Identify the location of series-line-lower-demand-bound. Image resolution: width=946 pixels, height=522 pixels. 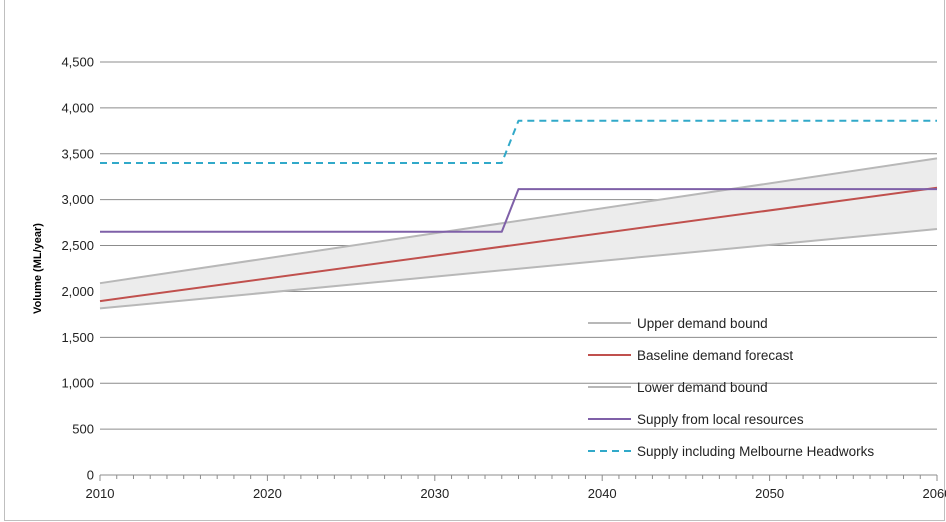
(518, 269).